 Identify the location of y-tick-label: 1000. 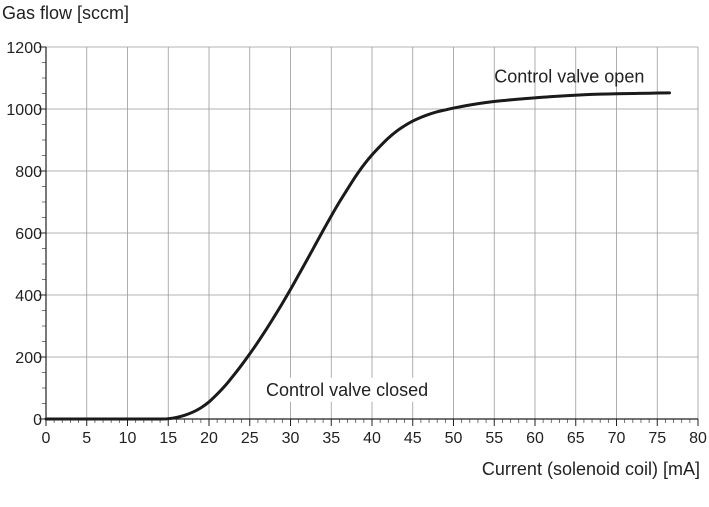
(24, 110).